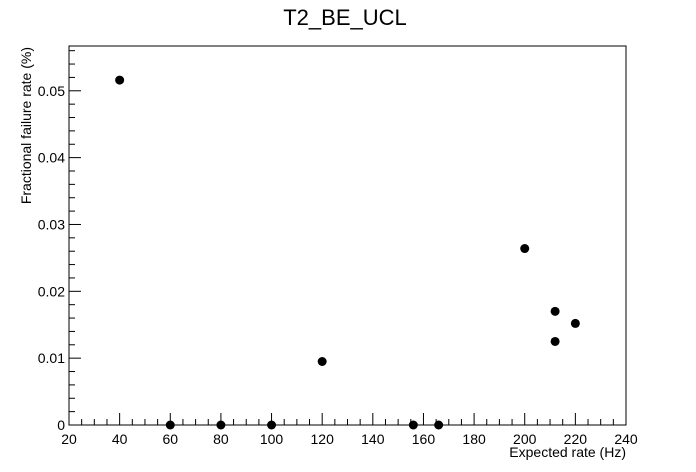 This screenshot has width=696, height=472. I want to click on x-tick-label: 220, so click(576, 439).